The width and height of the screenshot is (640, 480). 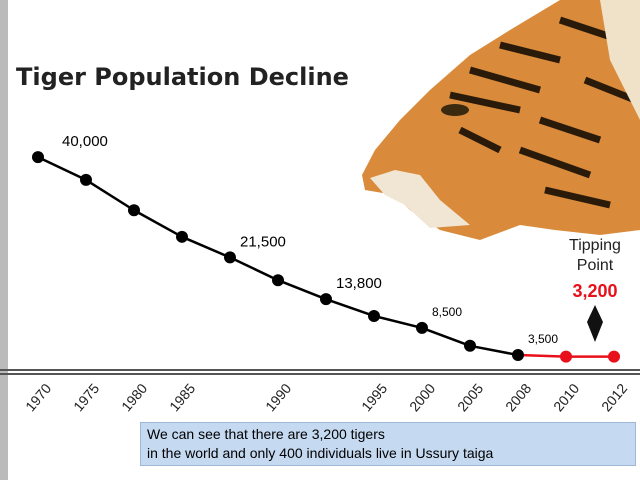 I want to click on data-label: 40,000, so click(x=85, y=141).